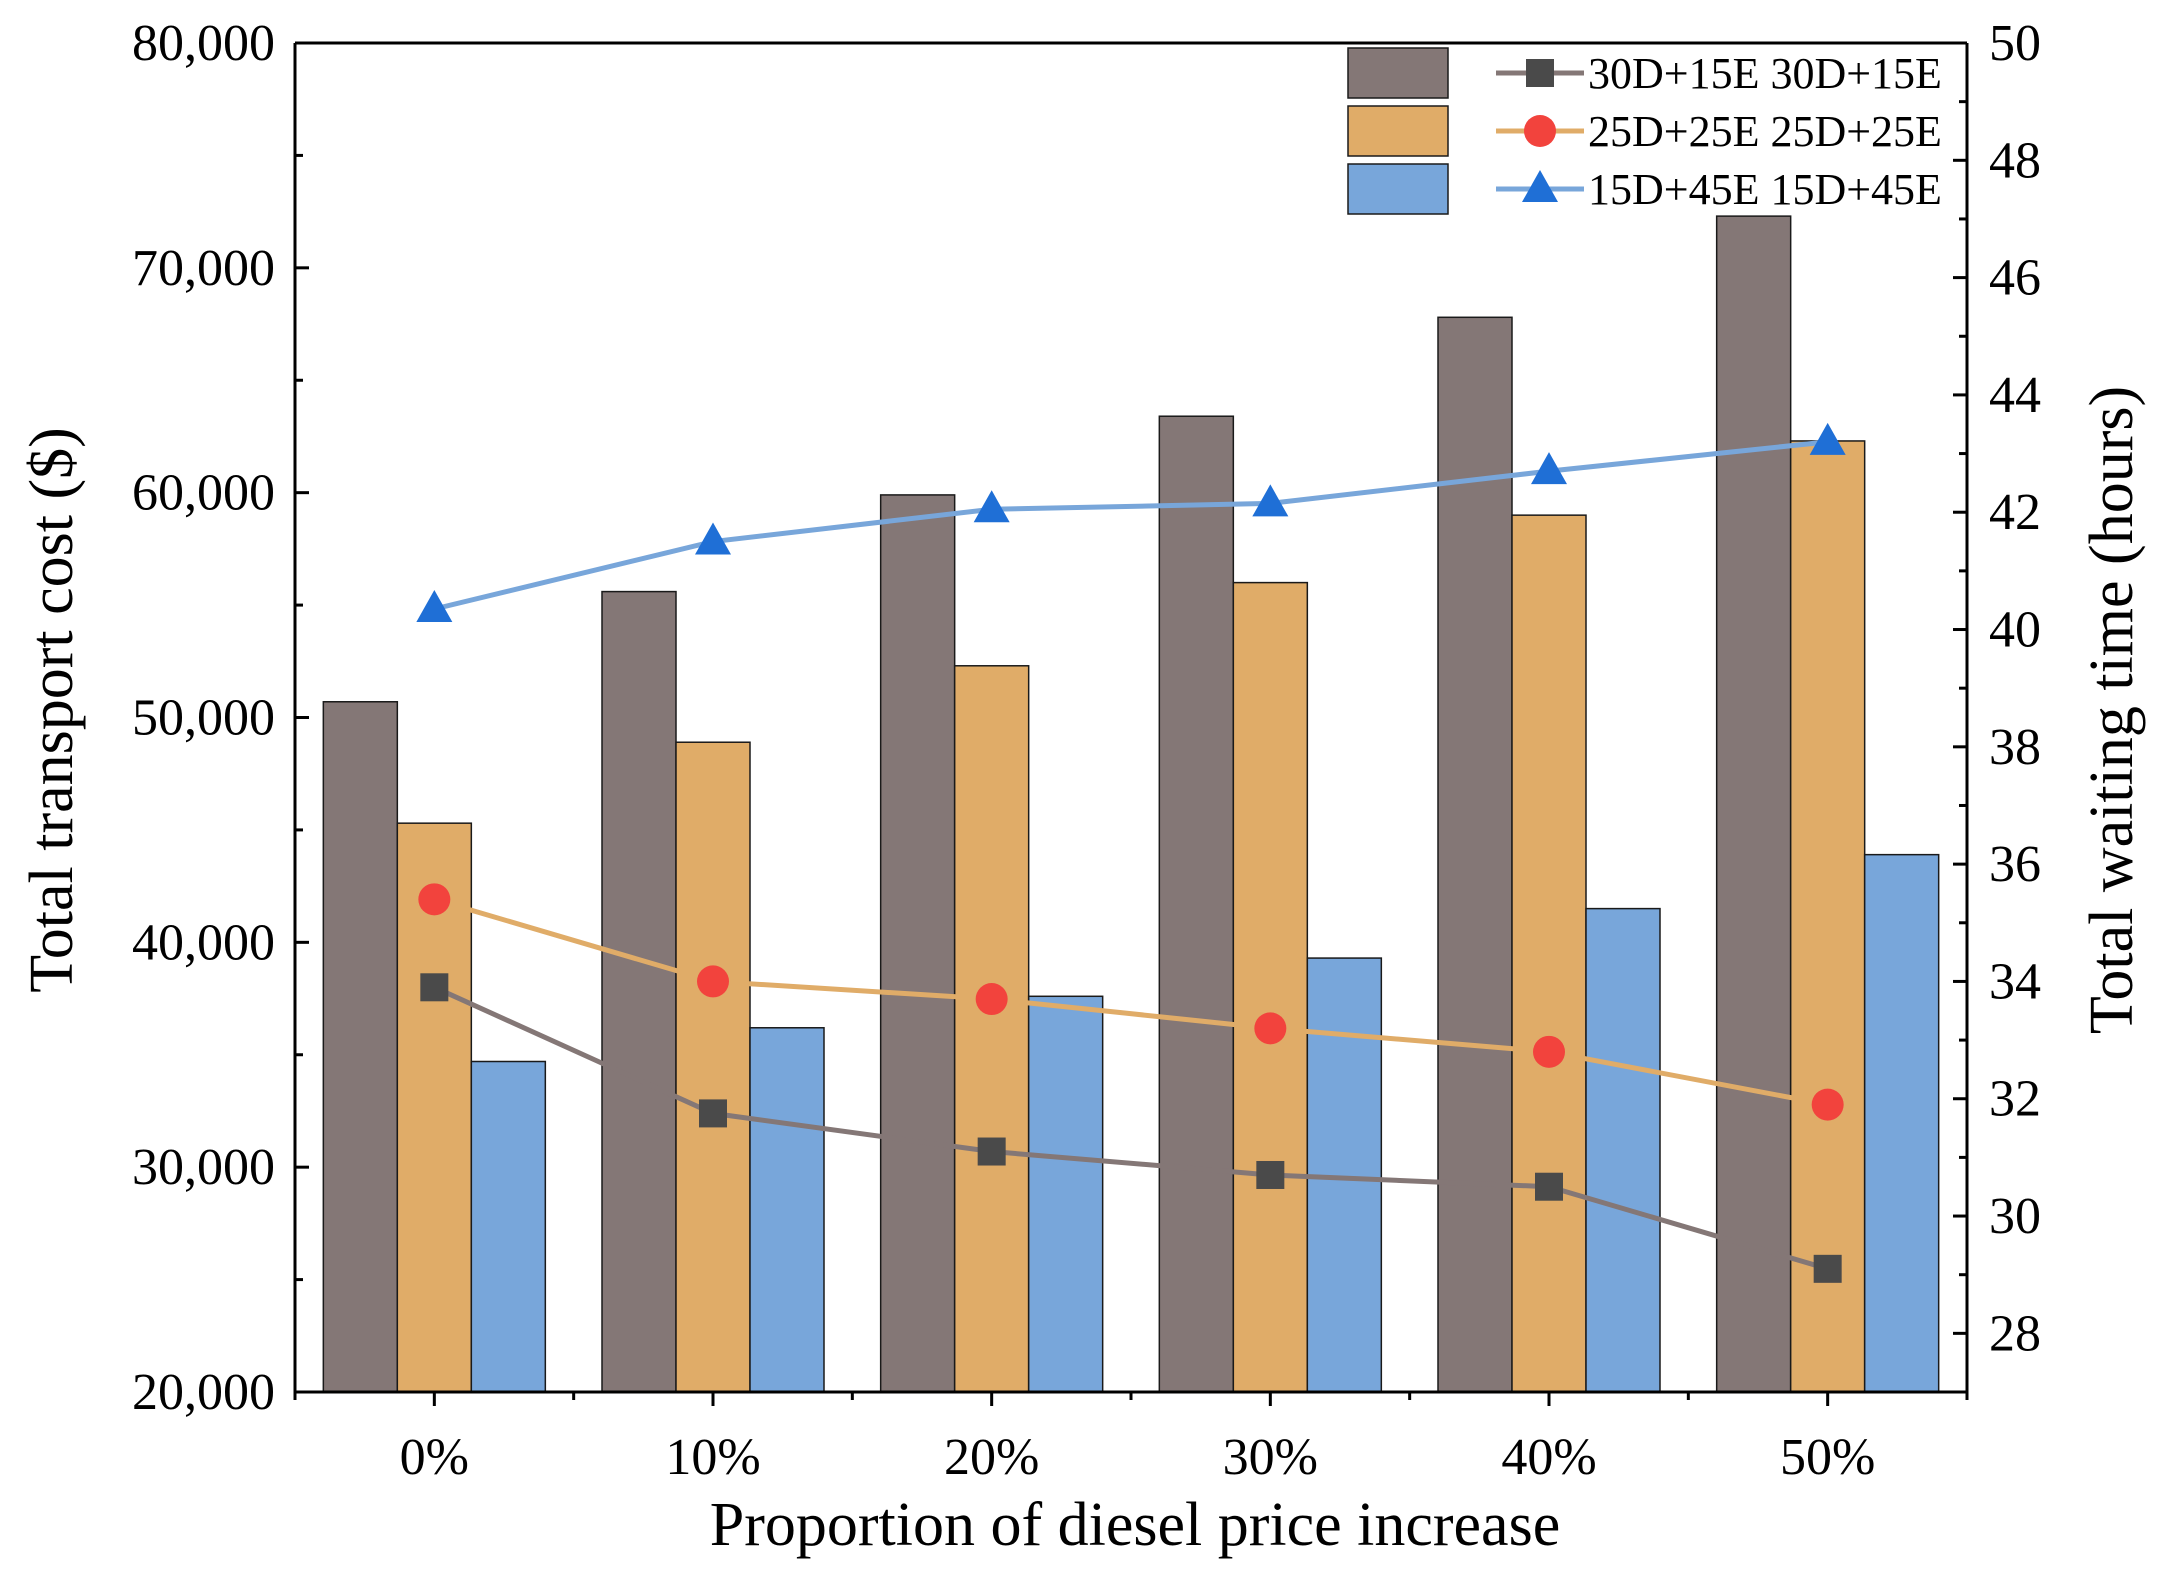 The image size is (2158, 1573). I want to click on legend-marker-15D+45E, so click(1540, 186).